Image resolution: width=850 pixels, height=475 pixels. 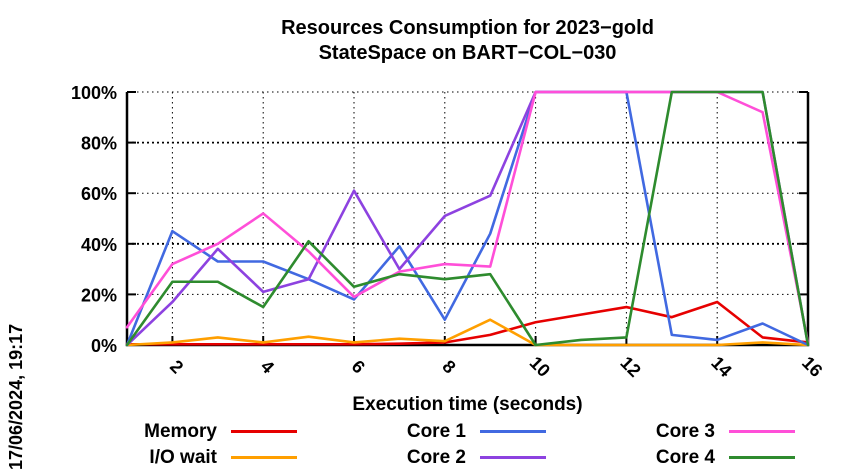 I want to click on y-tick-label: 20%, so click(x=99, y=295).